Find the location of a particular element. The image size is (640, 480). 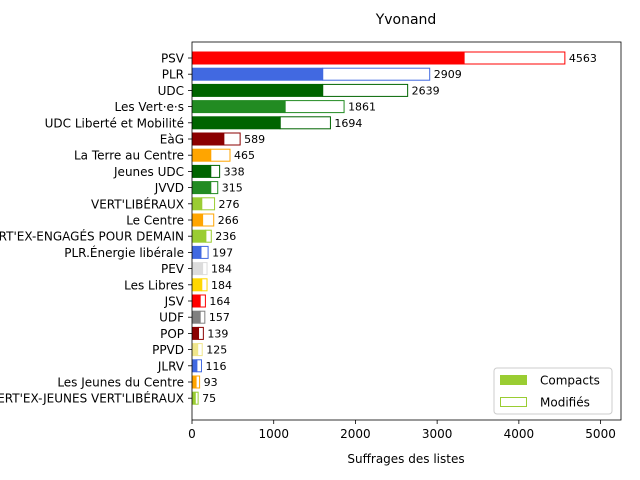

legend-label: Compacts is located at coordinates (570, 381).